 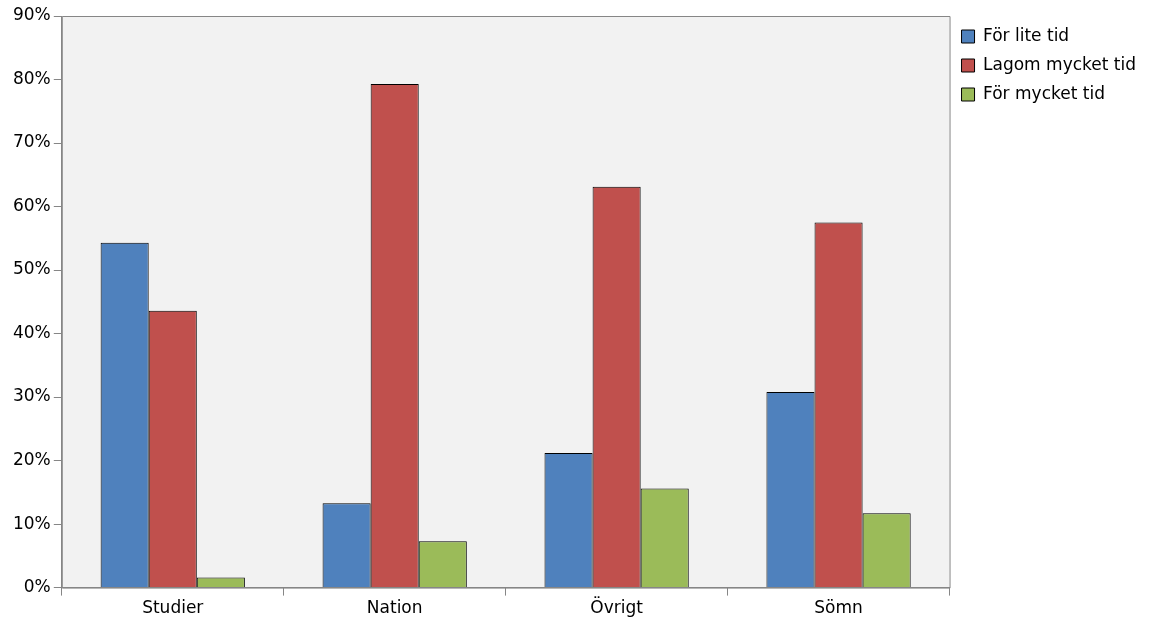 What do you see at coordinates (31, 14) in the screenshot?
I see `y-tick-label: 90%` at bounding box center [31, 14].